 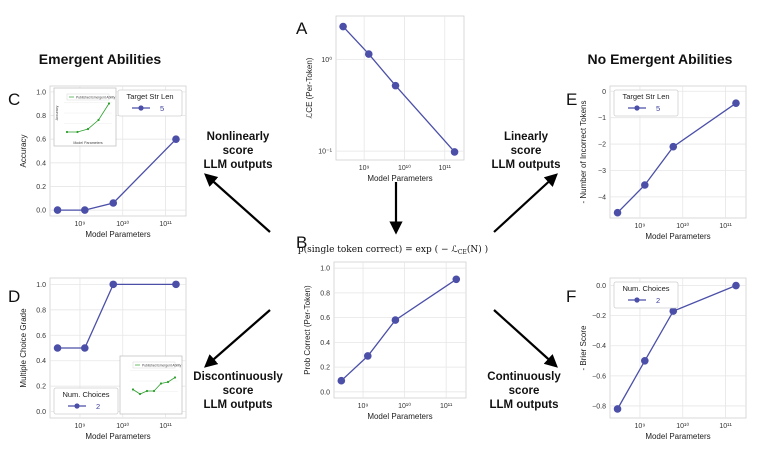 What do you see at coordinates (599, 346) in the screenshot?
I see `y-tick-label: −0.4` at bounding box center [599, 346].